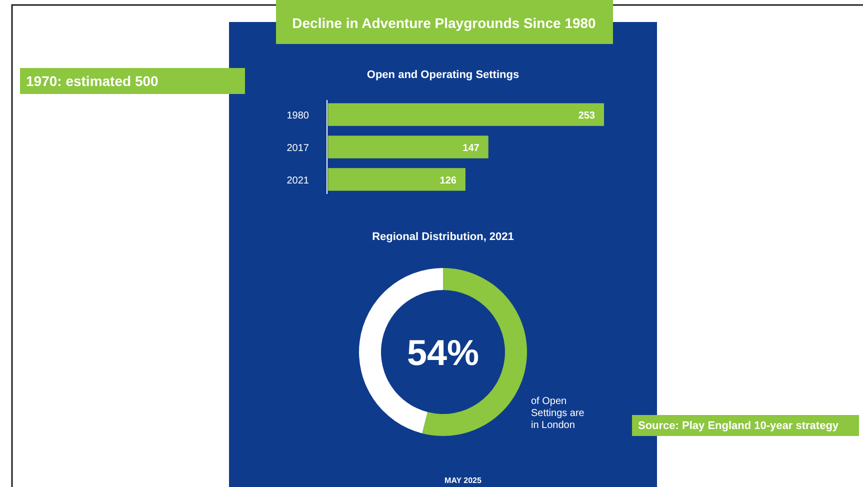  What do you see at coordinates (298, 180) in the screenshot?
I see `y-tick-label: 2021` at bounding box center [298, 180].